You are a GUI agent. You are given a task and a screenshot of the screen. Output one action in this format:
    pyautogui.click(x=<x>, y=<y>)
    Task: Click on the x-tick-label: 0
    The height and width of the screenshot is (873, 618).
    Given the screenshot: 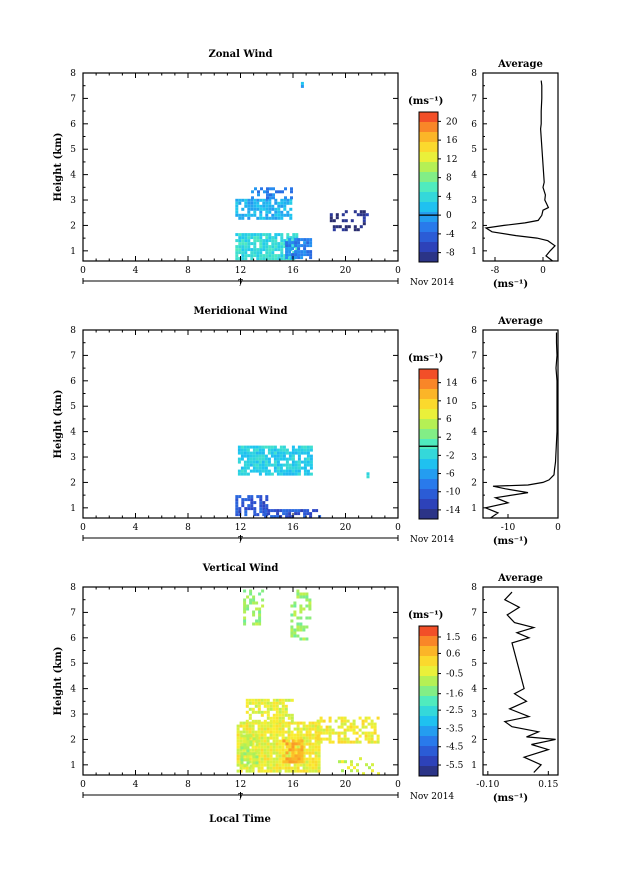 What is the action you would take?
    pyautogui.click(x=398, y=785)
    